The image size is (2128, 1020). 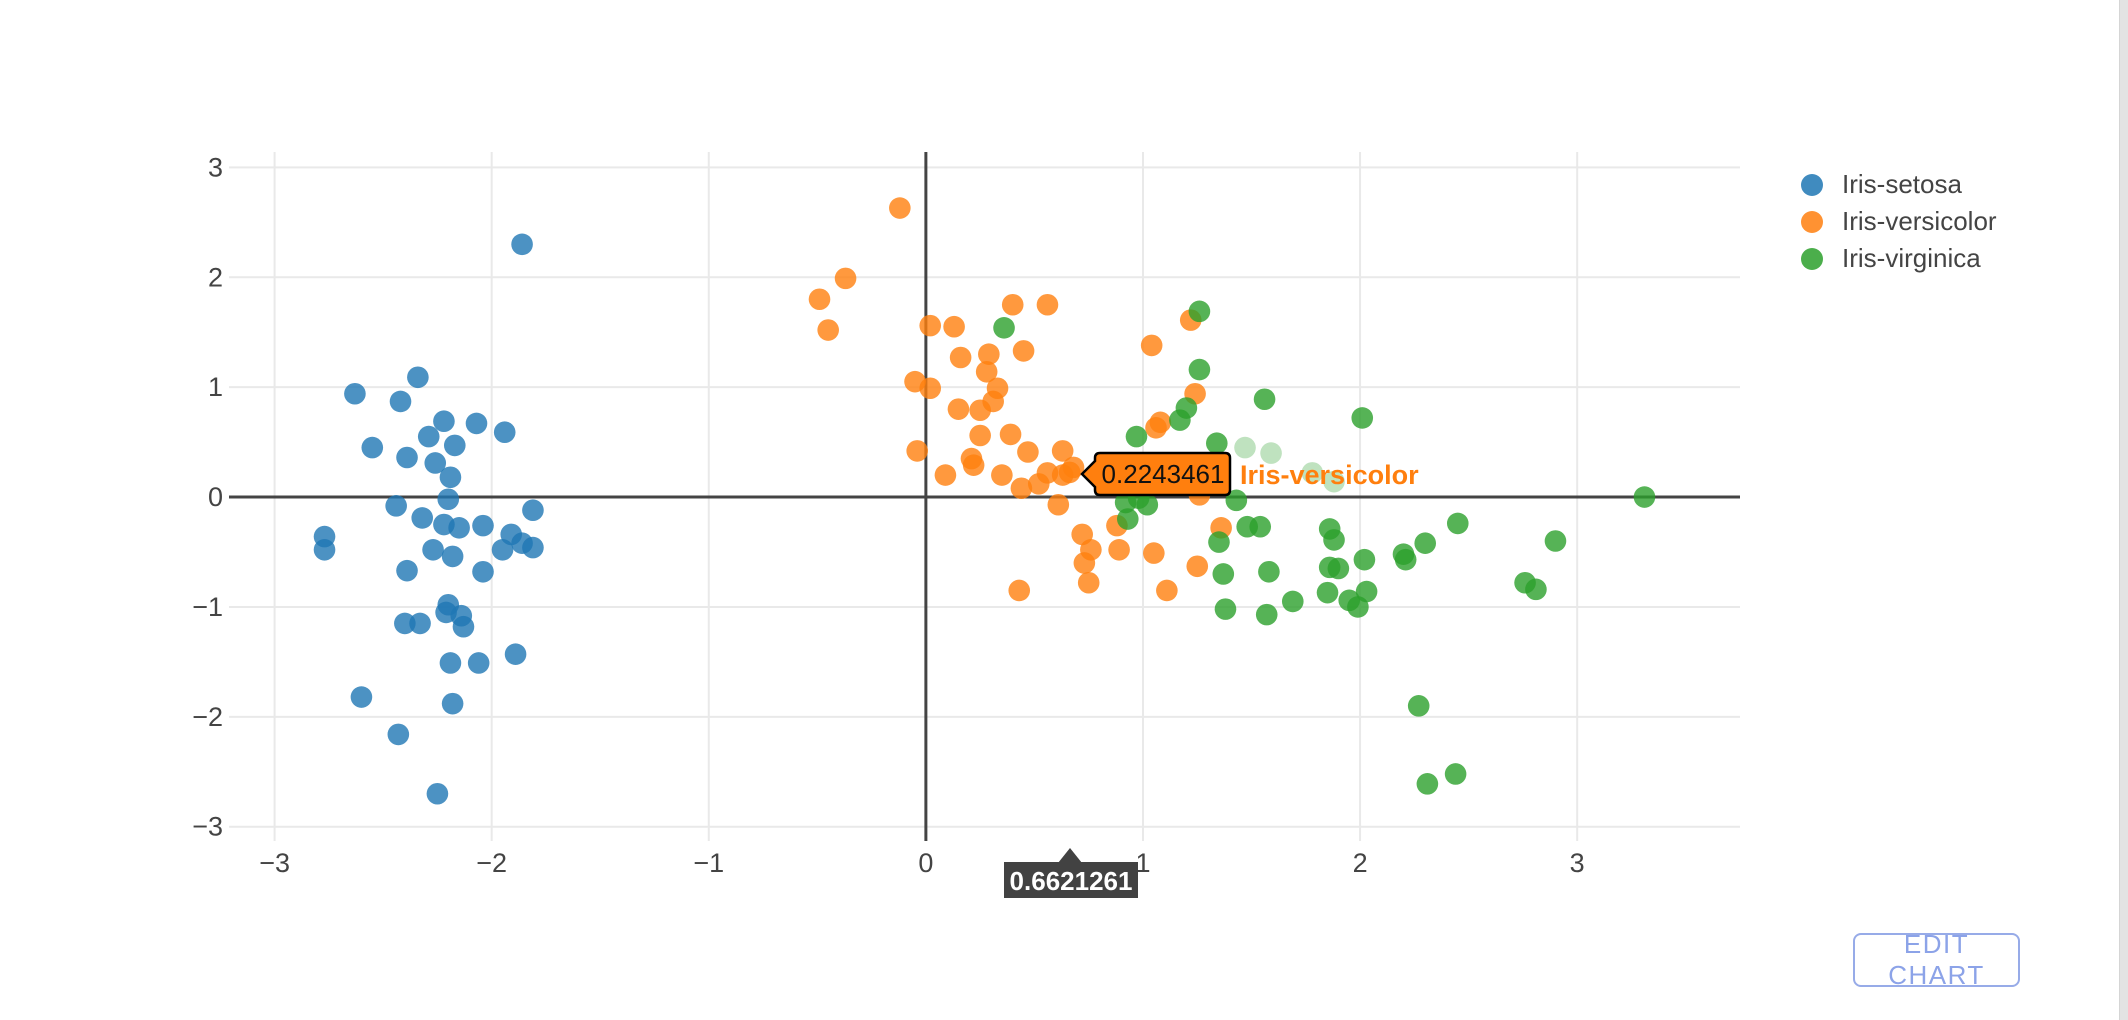 What do you see at coordinates (1936, 959) in the screenshot?
I see `edit-chart-button: EDIT CHART` at bounding box center [1936, 959].